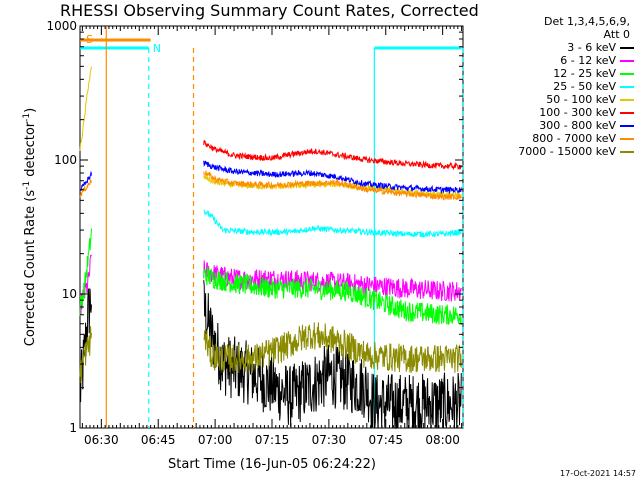  Describe the element at coordinates (442, 440) in the screenshot. I see `x-tick-label: 08:00` at that location.